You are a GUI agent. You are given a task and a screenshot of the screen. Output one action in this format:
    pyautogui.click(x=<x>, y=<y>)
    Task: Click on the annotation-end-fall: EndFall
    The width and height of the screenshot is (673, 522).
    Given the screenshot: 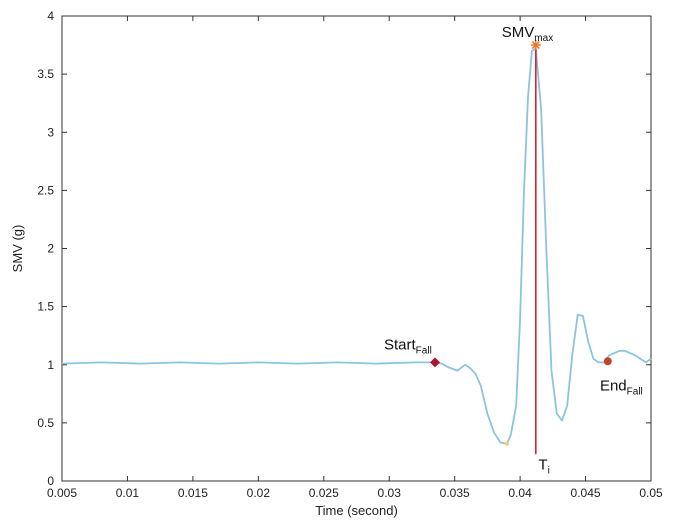 What is the action you would take?
    pyautogui.click(x=621, y=387)
    